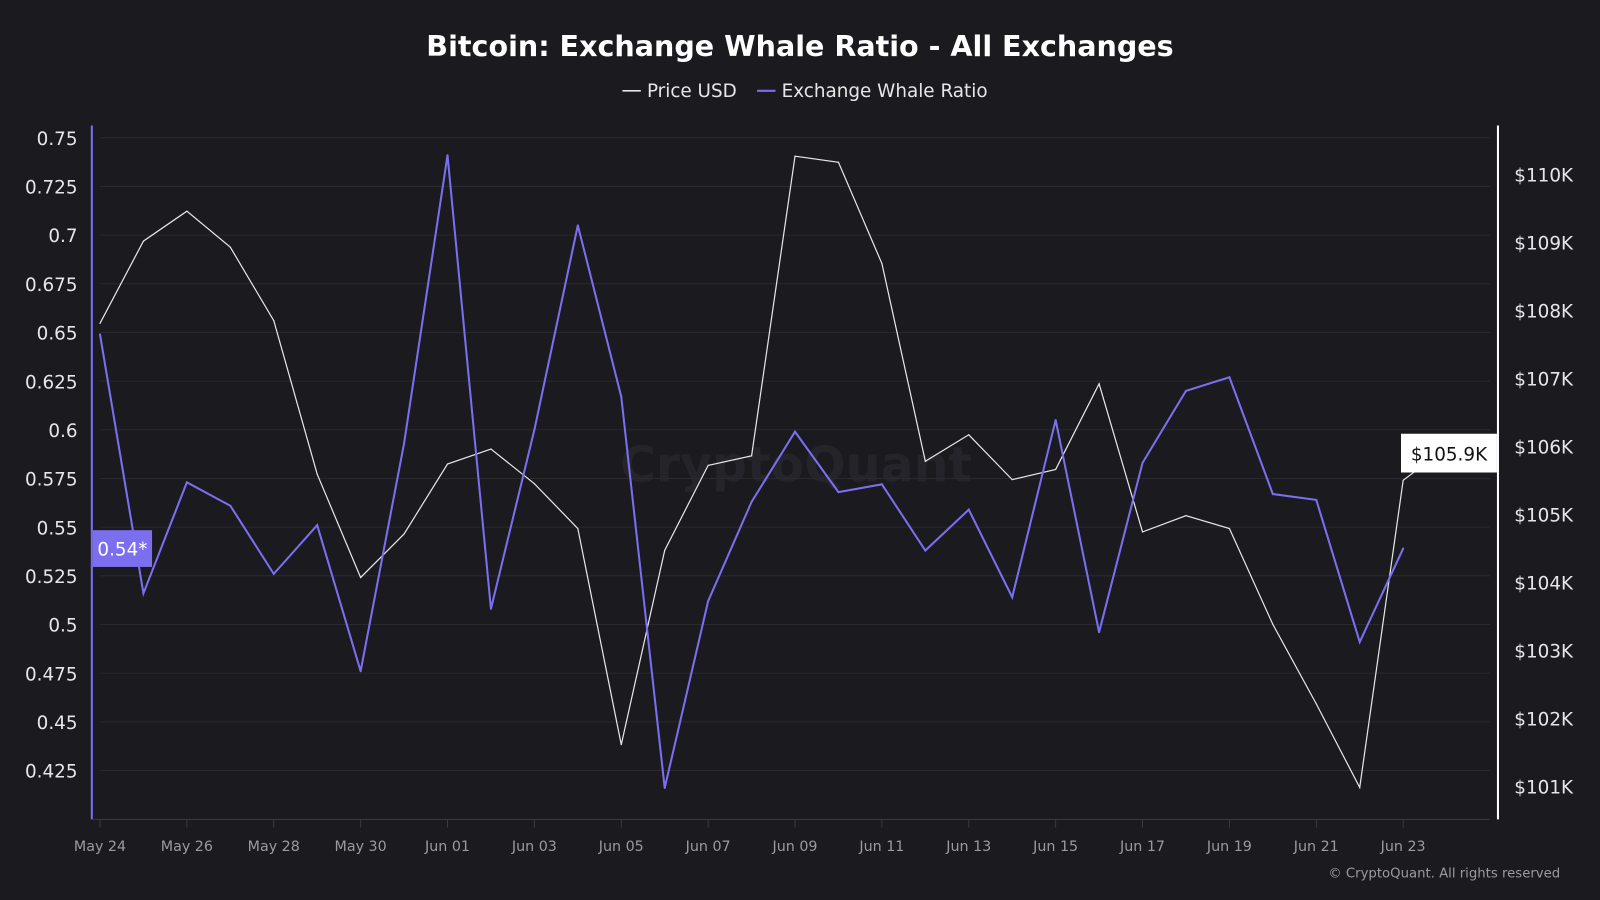 This screenshot has width=1600, height=900. What do you see at coordinates (708, 847) in the screenshot?
I see `x-tick-label: Jun 07` at bounding box center [708, 847].